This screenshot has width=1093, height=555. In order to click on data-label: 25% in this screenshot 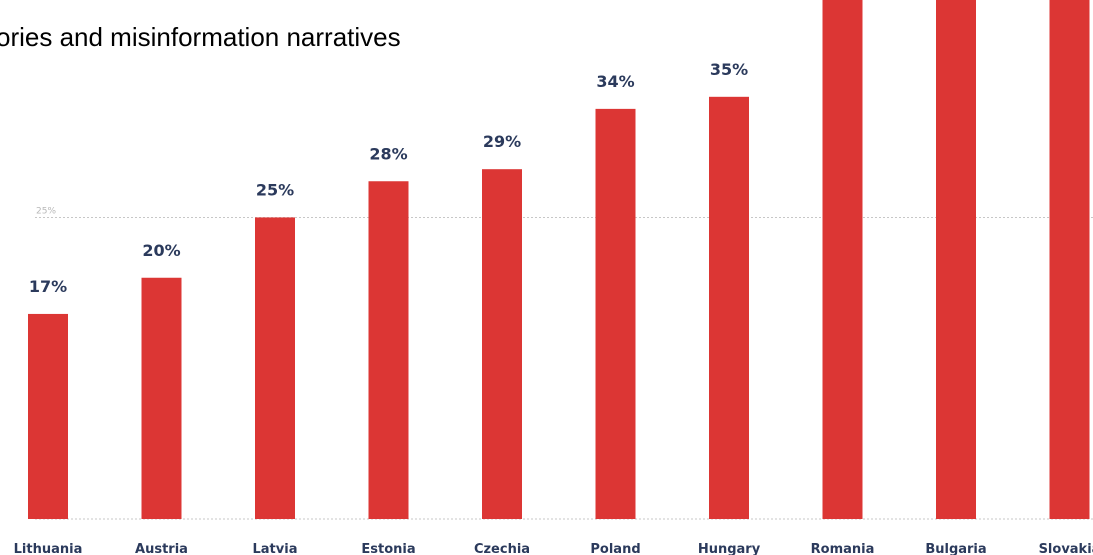, I will do `click(275, 189)`.